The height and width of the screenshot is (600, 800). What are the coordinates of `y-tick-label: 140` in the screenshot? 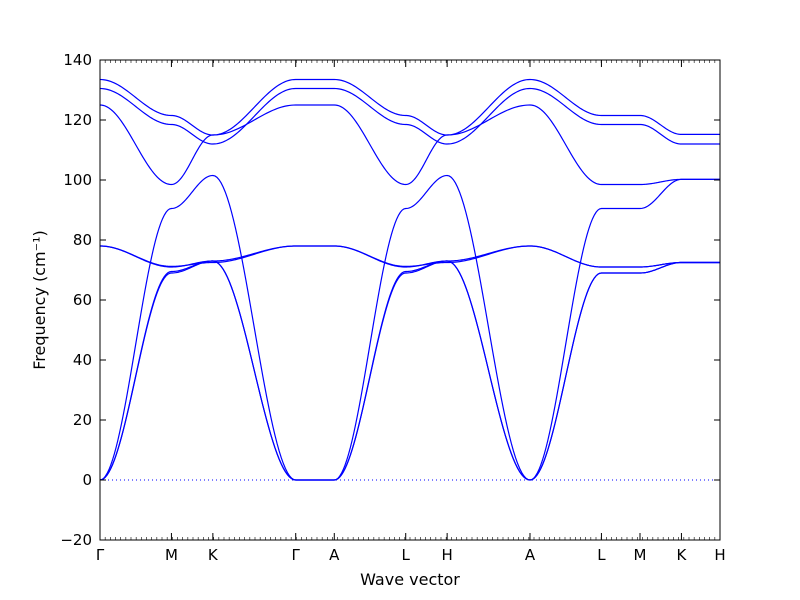 It's located at (77, 60).